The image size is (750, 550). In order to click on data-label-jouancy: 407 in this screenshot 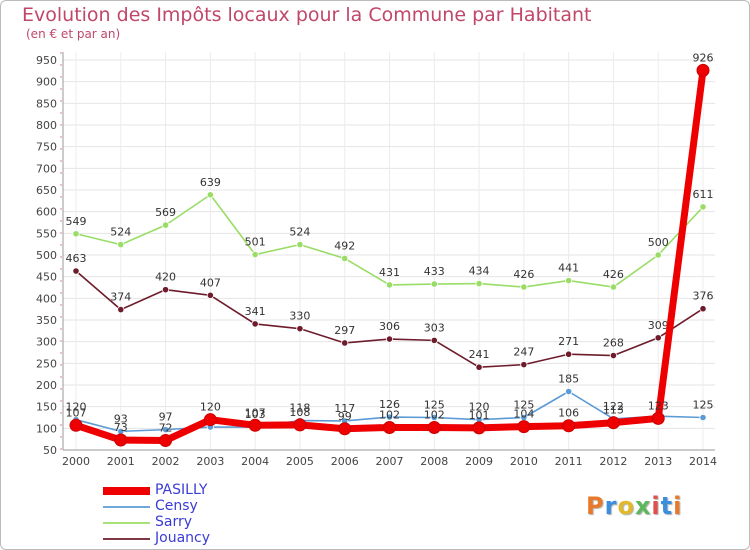, I will do `click(210, 282)`.